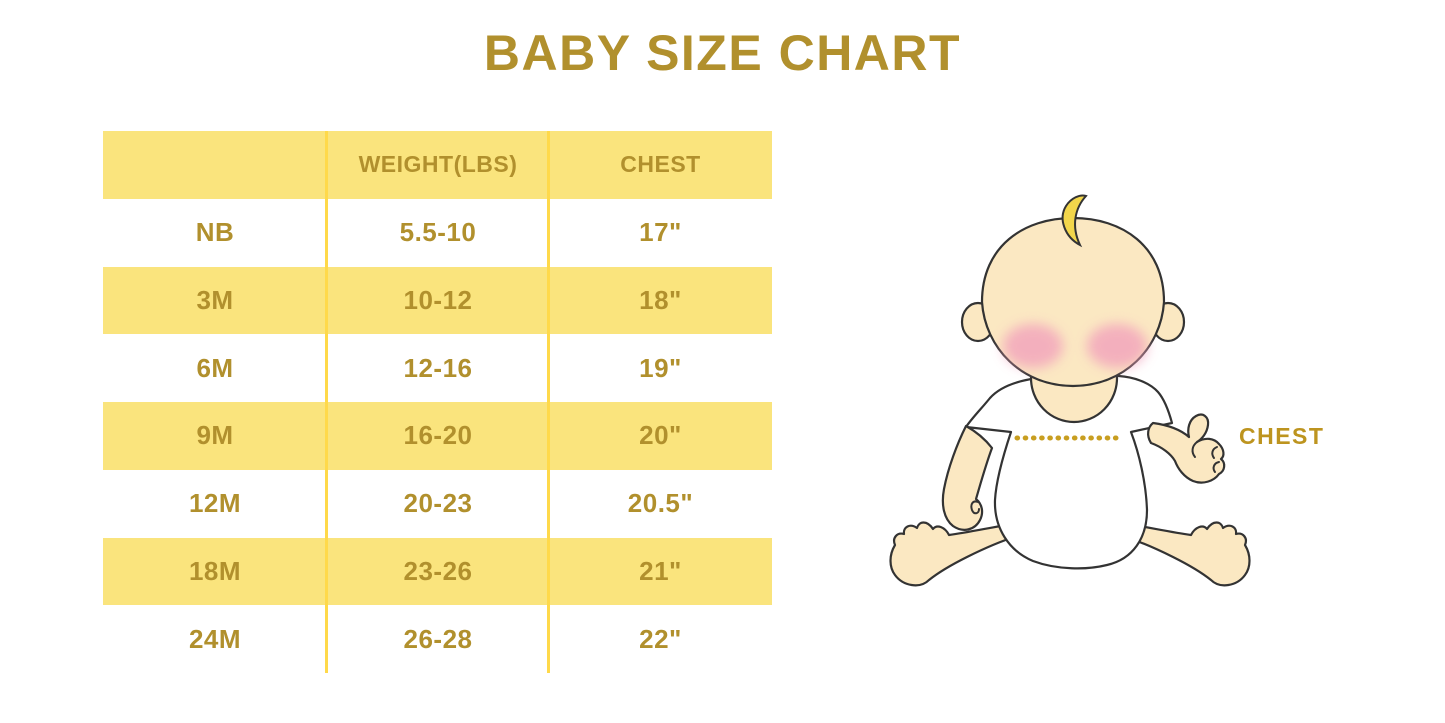  I want to click on chest-measurement-label: CHEST, so click(1282, 436).